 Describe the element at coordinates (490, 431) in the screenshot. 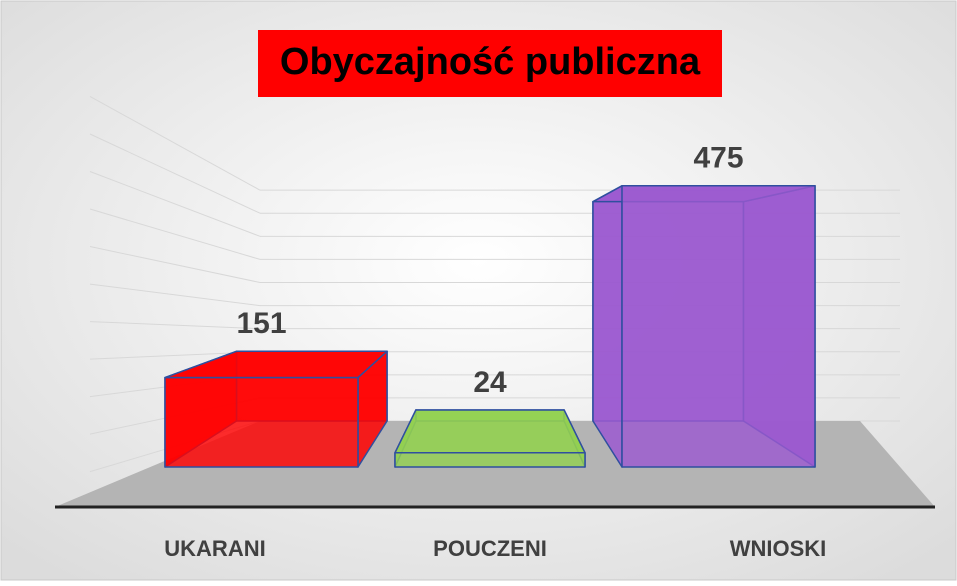

I see `bar-top` at that location.